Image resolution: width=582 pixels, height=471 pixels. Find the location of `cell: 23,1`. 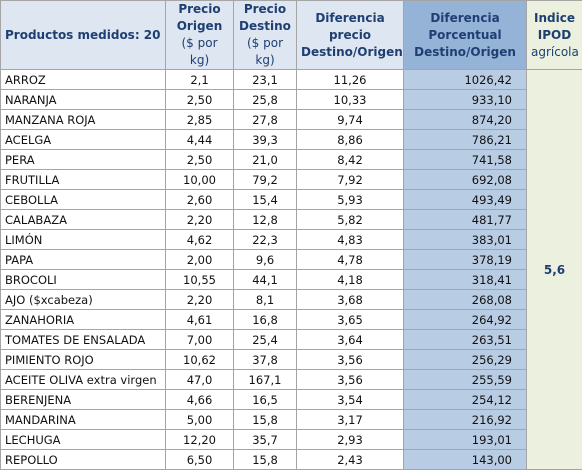

cell: 23,1 is located at coordinates (265, 79).